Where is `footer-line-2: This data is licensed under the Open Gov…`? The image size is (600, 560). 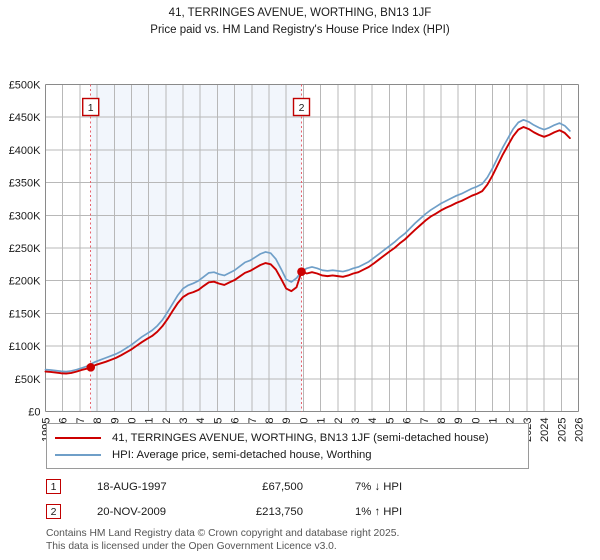 footer-line-2: This data is licensed under the Open Gov… is located at coordinates (191, 546).